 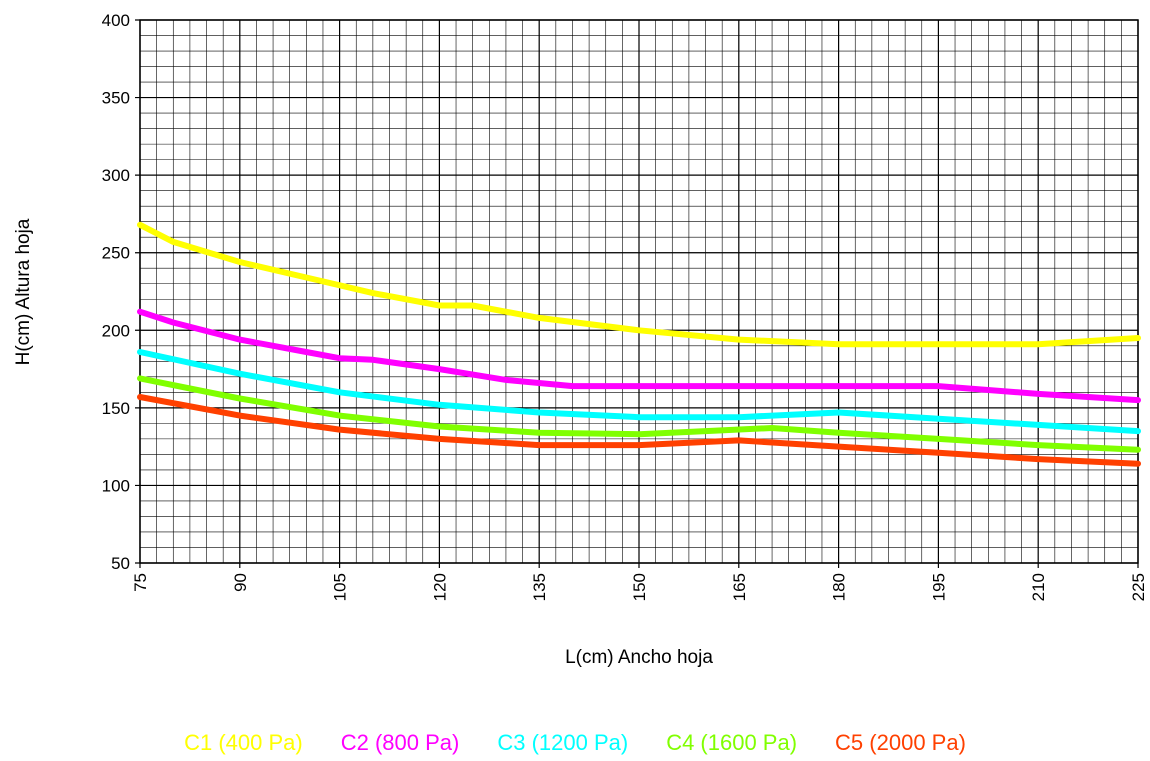 I want to click on y-tick-label: 100, so click(x=116, y=485).